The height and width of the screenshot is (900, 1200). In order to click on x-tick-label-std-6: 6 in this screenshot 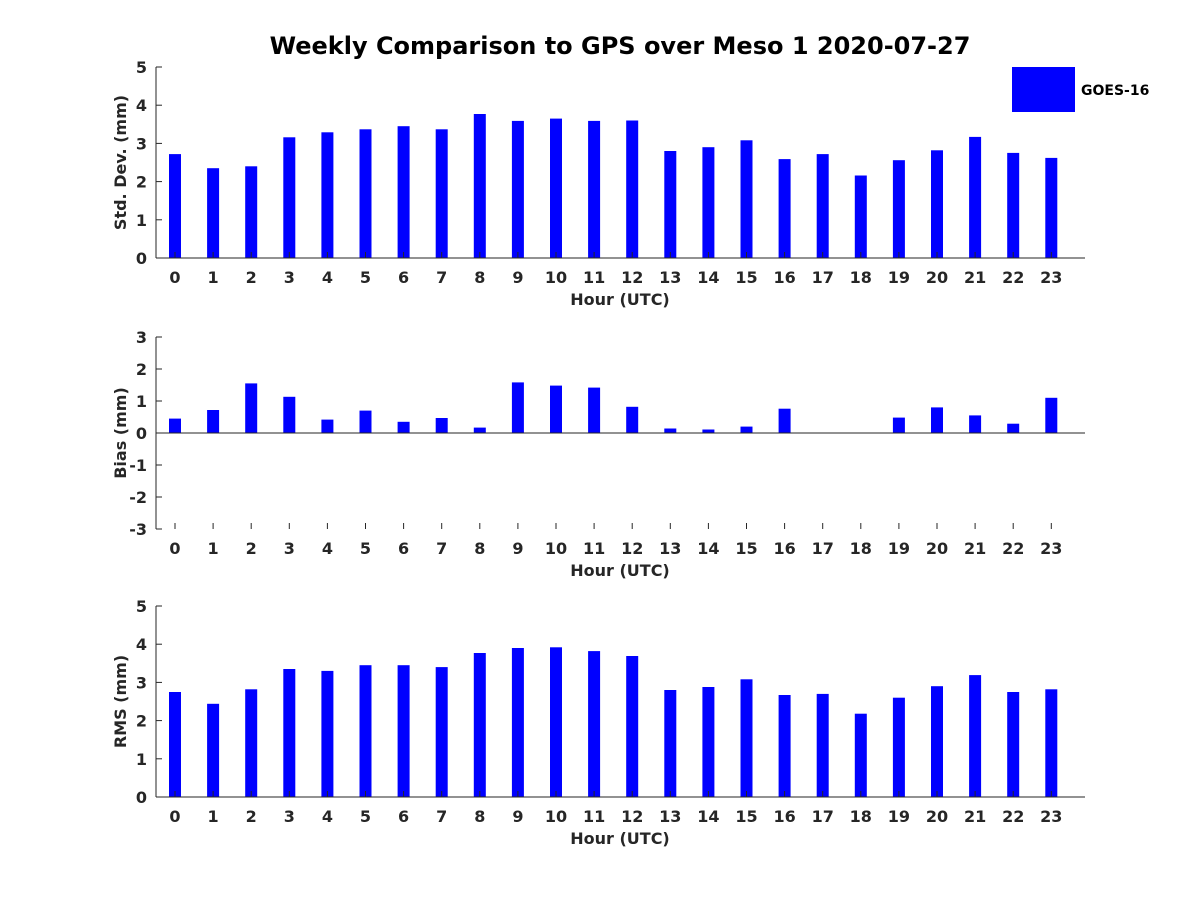, I will do `click(403, 277)`.